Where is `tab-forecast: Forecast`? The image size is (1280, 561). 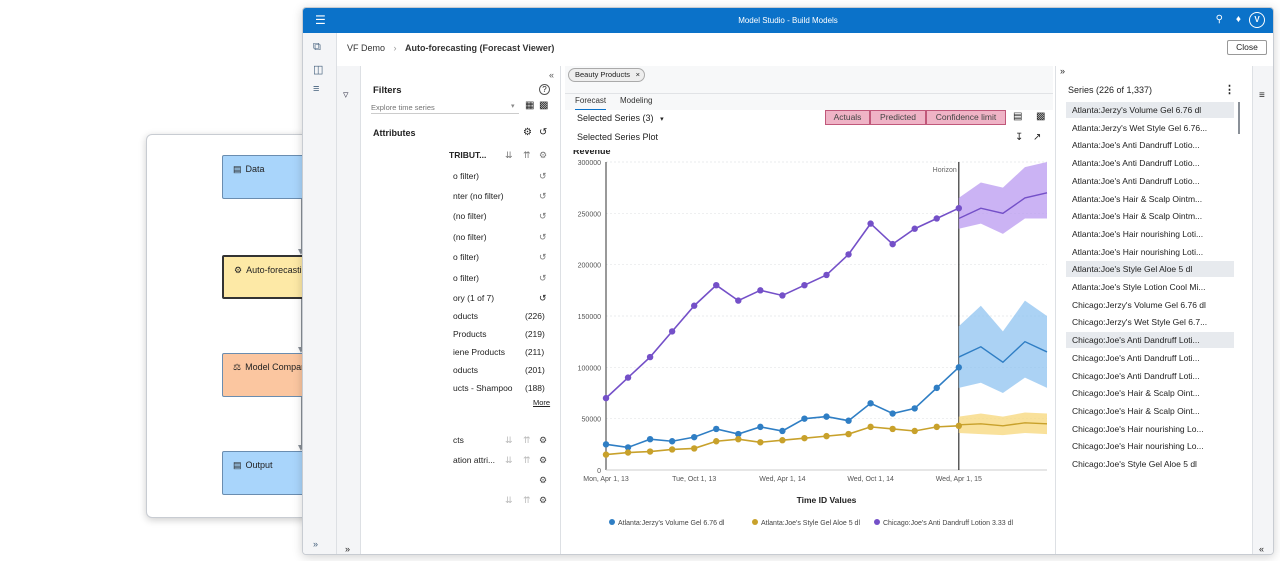
tab-forecast: Forecast is located at coordinates (591, 103).